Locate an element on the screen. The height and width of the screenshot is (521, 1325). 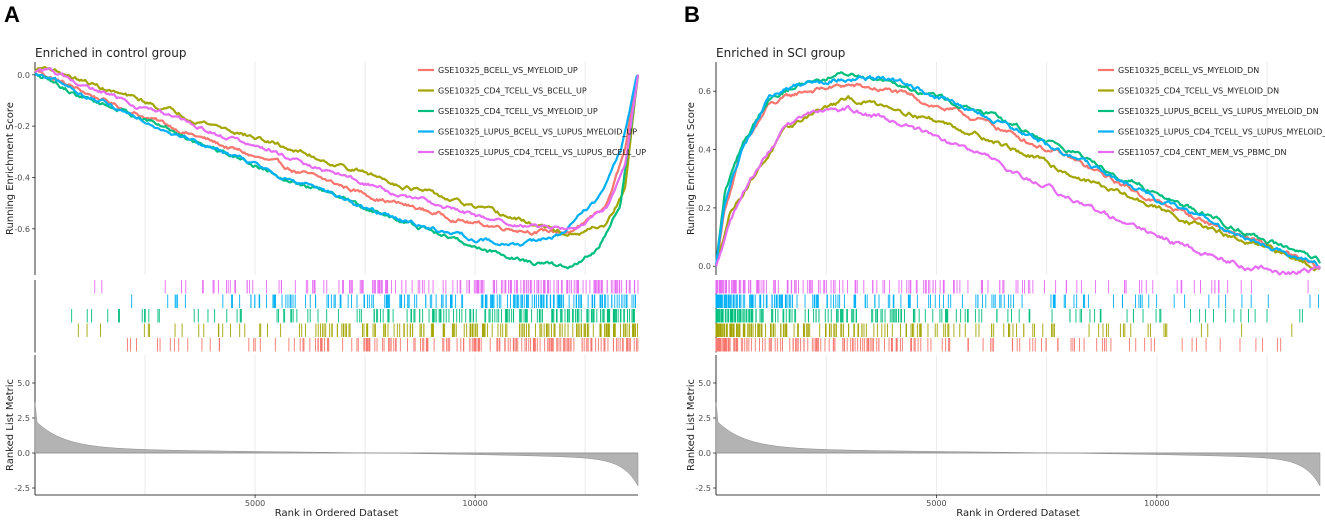
y-tick-label-top: -0.4 is located at coordinates (22, 177).